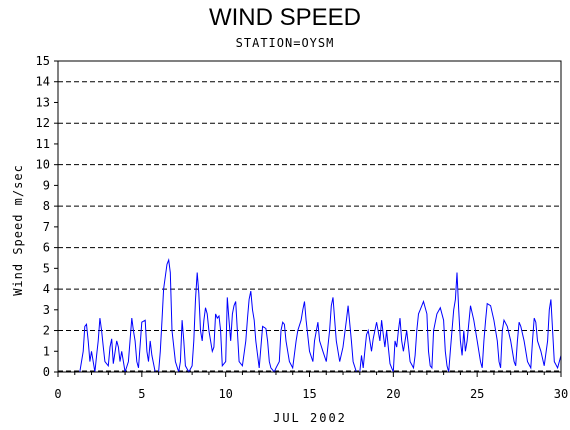 This screenshot has height=430, width=570. What do you see at coordinates (284, 17) in the screenshot?
I see `chart-title: WIND SPEED` at bounding box center [284, 17].